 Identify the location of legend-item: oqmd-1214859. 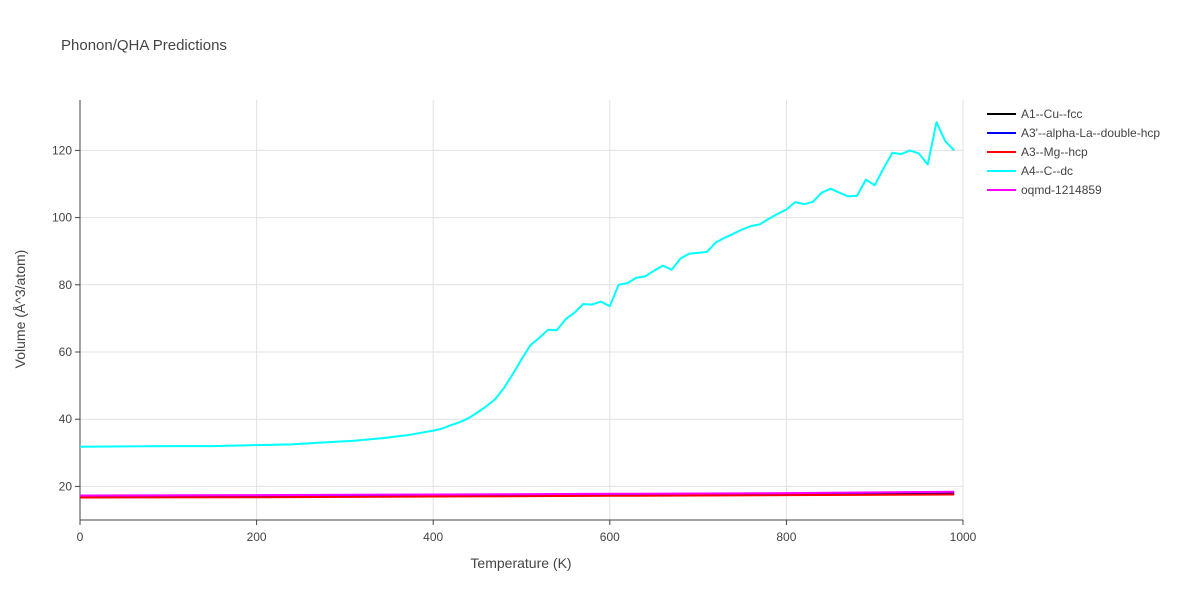
(1044, 190).